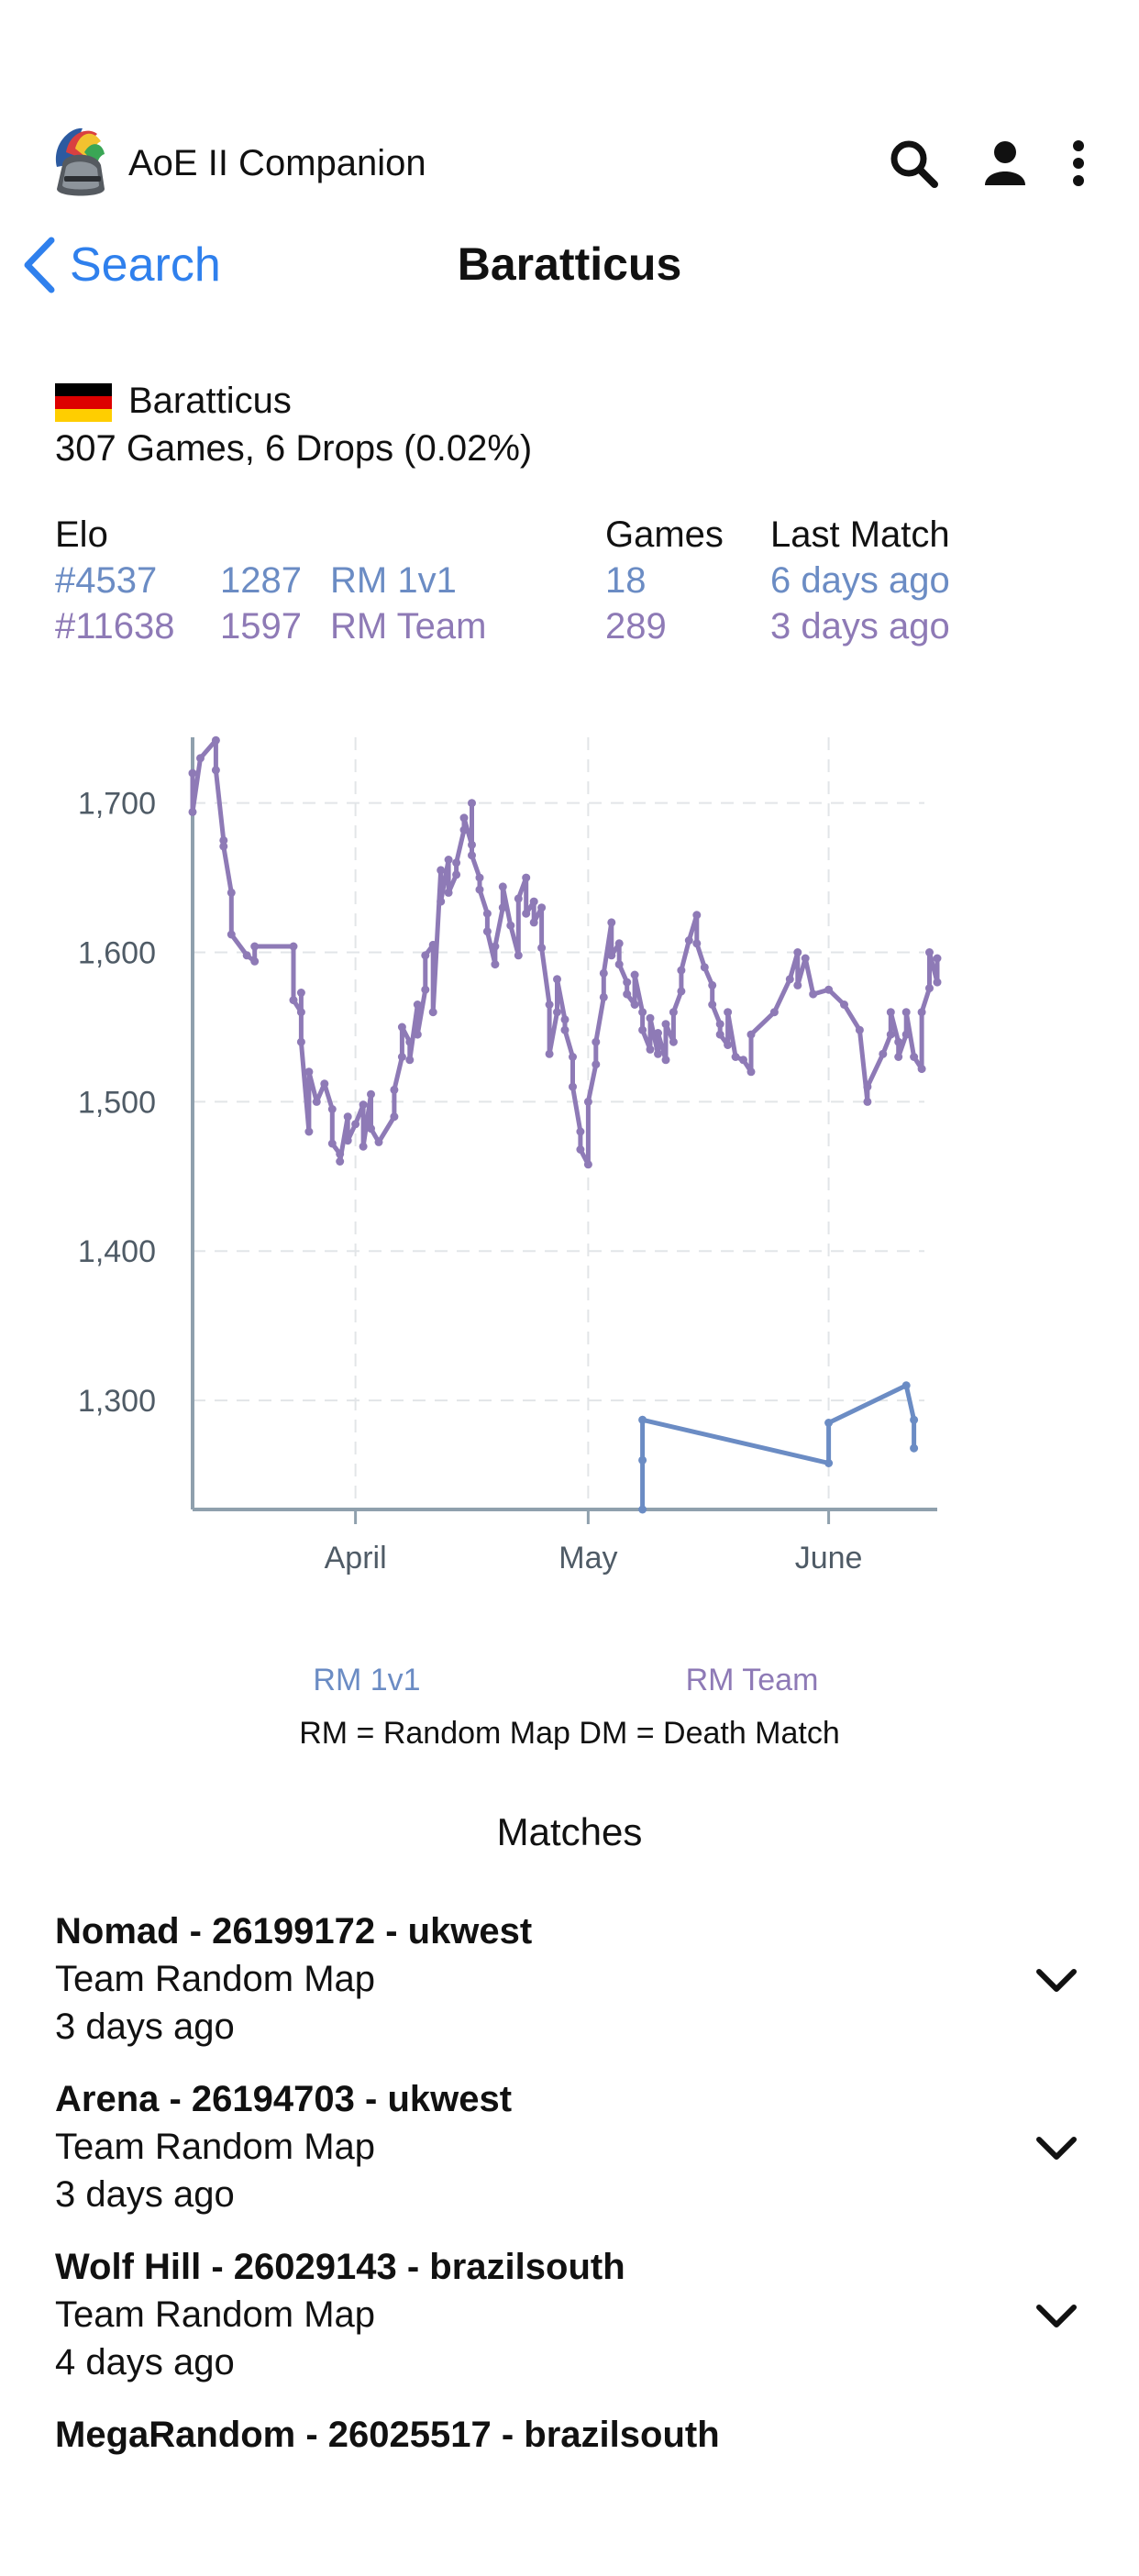 This screenshot has height=2576, width=1139. What do you see at coordinates (565, 952) in the screenshot?
I see `series-line-rm-team` at bounding box center [565, 952].